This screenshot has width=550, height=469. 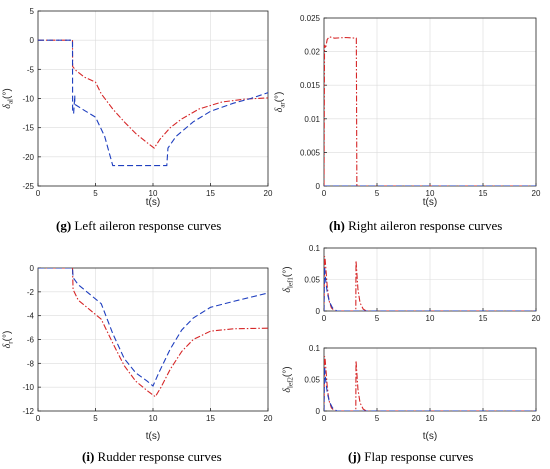 I want to click on caption-i-letter: (i), so click(x=88, y=456).